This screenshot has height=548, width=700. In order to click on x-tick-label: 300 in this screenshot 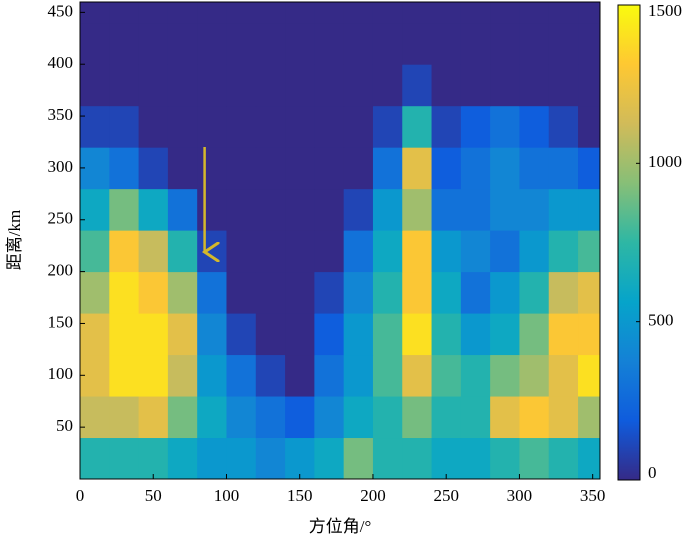, I will do `click(520, 495)`.